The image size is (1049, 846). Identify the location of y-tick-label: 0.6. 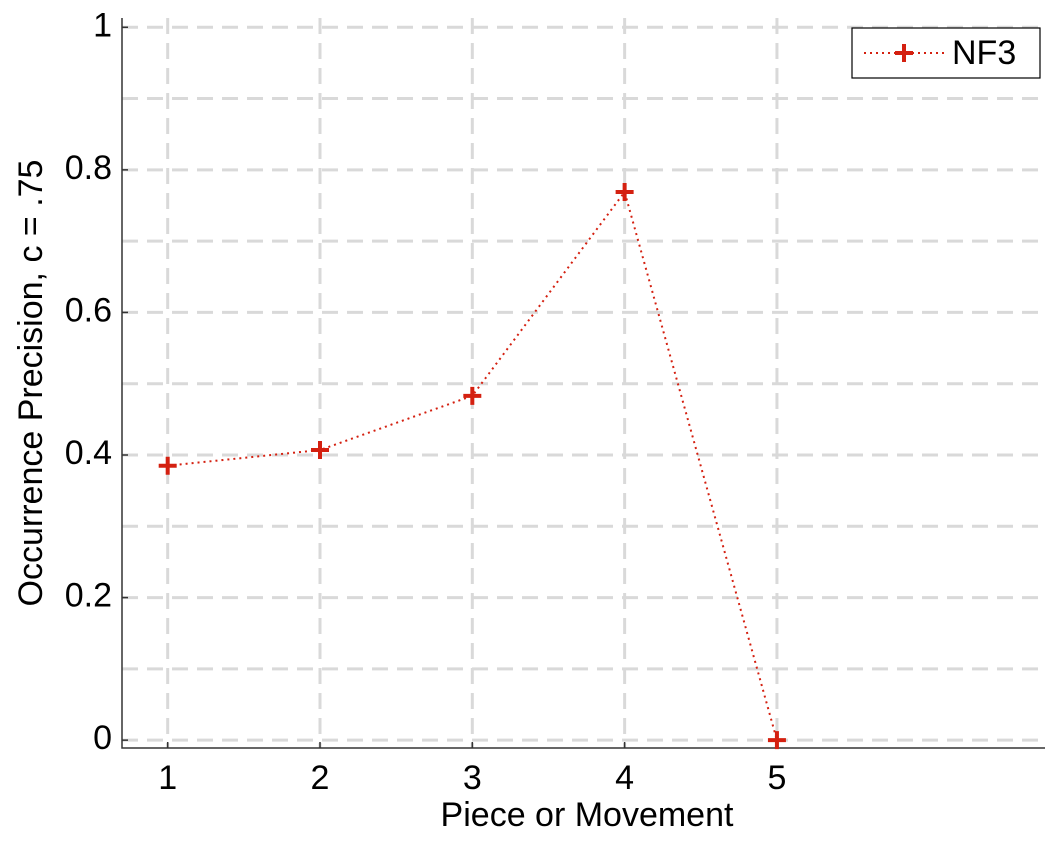
(88, 310).